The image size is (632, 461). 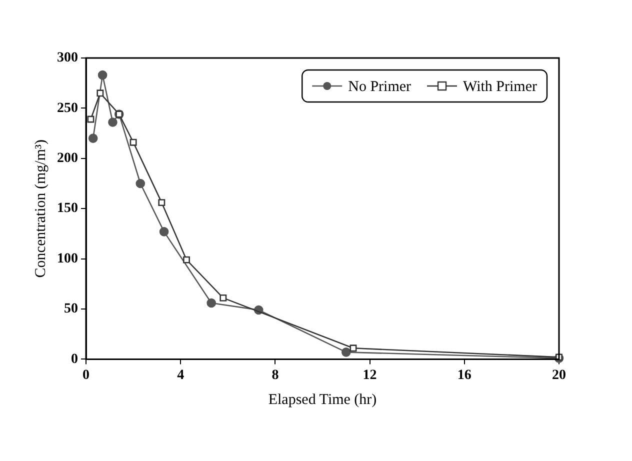 What do you see at coordinates (67, 158) in the screenshot?
I see `y-tick-label: 200` at bounding box center [67, 158].